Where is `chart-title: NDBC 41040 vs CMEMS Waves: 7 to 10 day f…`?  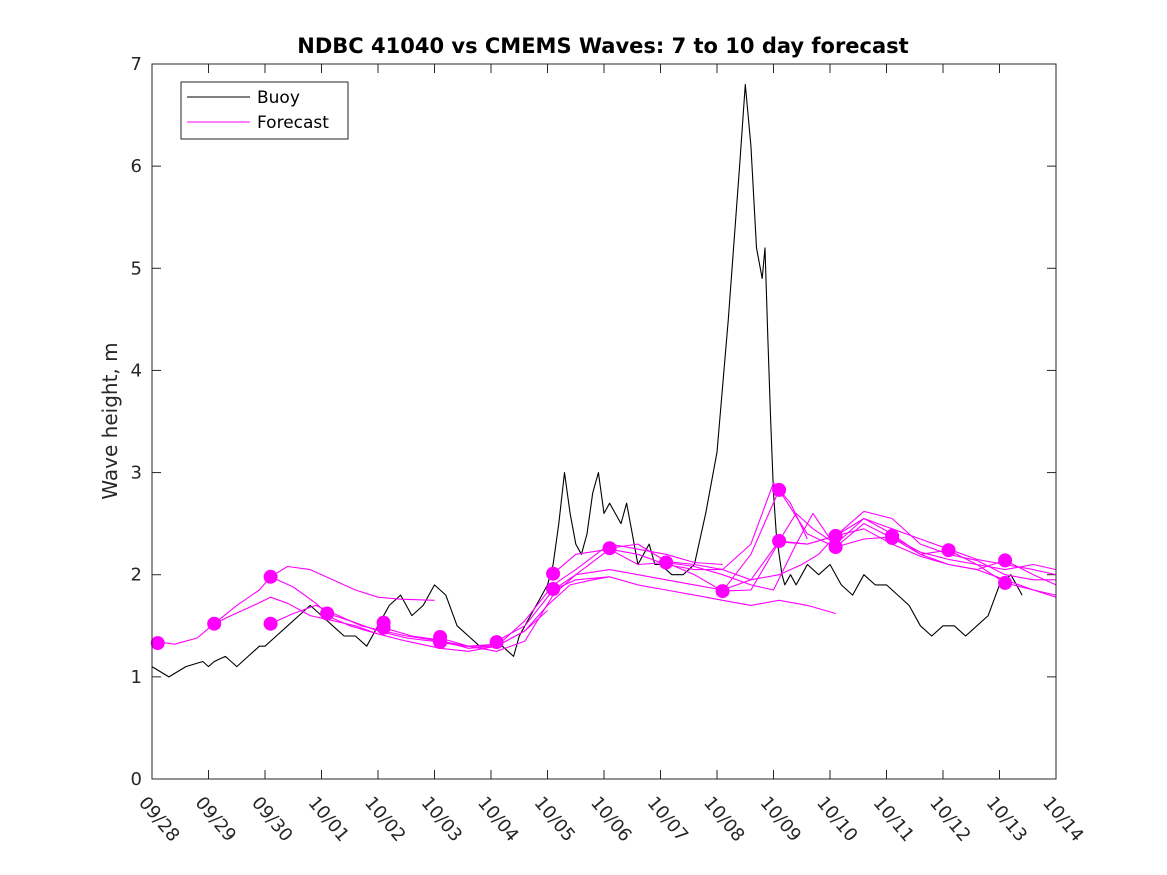 chart-title: NDBC 41040 vs CMEMS Waves: 7 to 10 day f… is located at coordinates (602, 46).